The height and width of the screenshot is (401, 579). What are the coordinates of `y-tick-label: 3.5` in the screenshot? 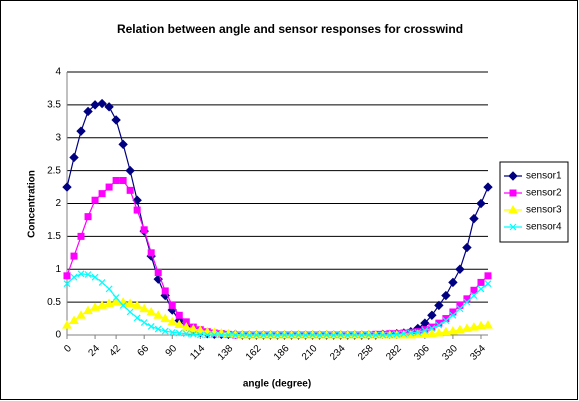 It's located at (54, 105).